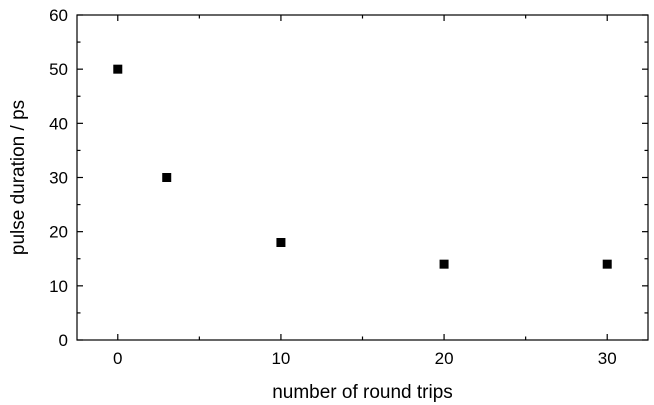 This screenshot has height=405, width=654. I want to click on y-tick-label: 60, so click(58, 15).